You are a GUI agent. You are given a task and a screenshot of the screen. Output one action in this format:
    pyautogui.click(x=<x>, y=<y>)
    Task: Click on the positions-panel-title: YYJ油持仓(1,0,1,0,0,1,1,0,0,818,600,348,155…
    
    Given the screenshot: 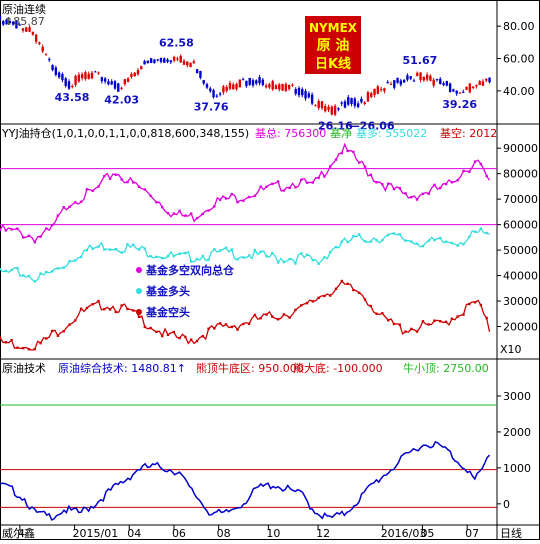 What is the action you would take?
    pyautogui.click(x=125, y=133)
    